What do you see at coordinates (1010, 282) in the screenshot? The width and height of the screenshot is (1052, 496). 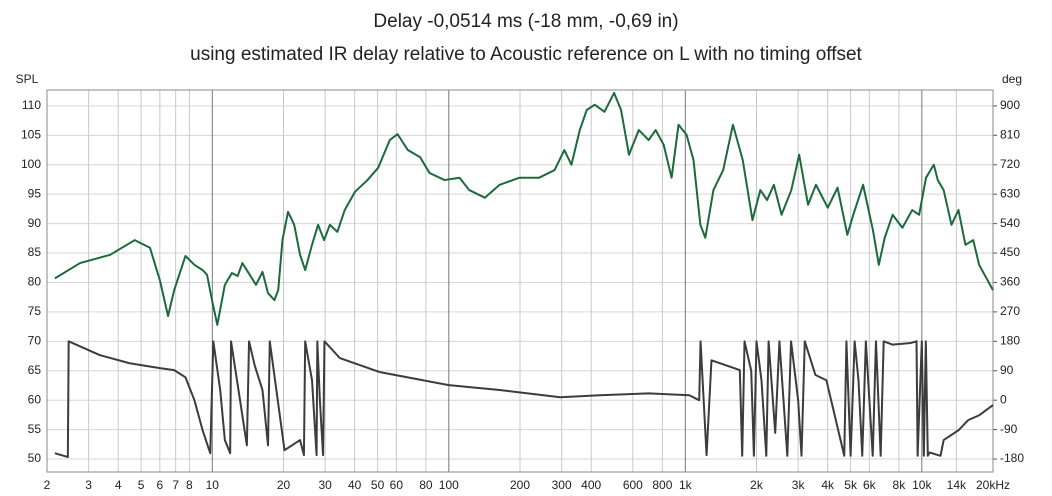 I see `y2-tick-label: 360` at bounding box center [1010, 282].